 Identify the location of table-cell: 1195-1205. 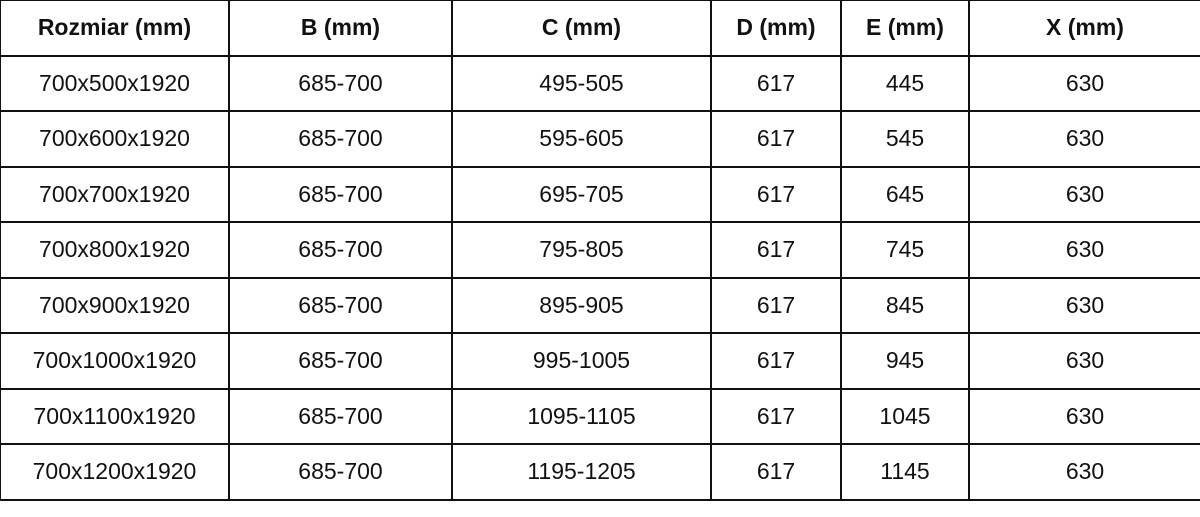
(581, 472).